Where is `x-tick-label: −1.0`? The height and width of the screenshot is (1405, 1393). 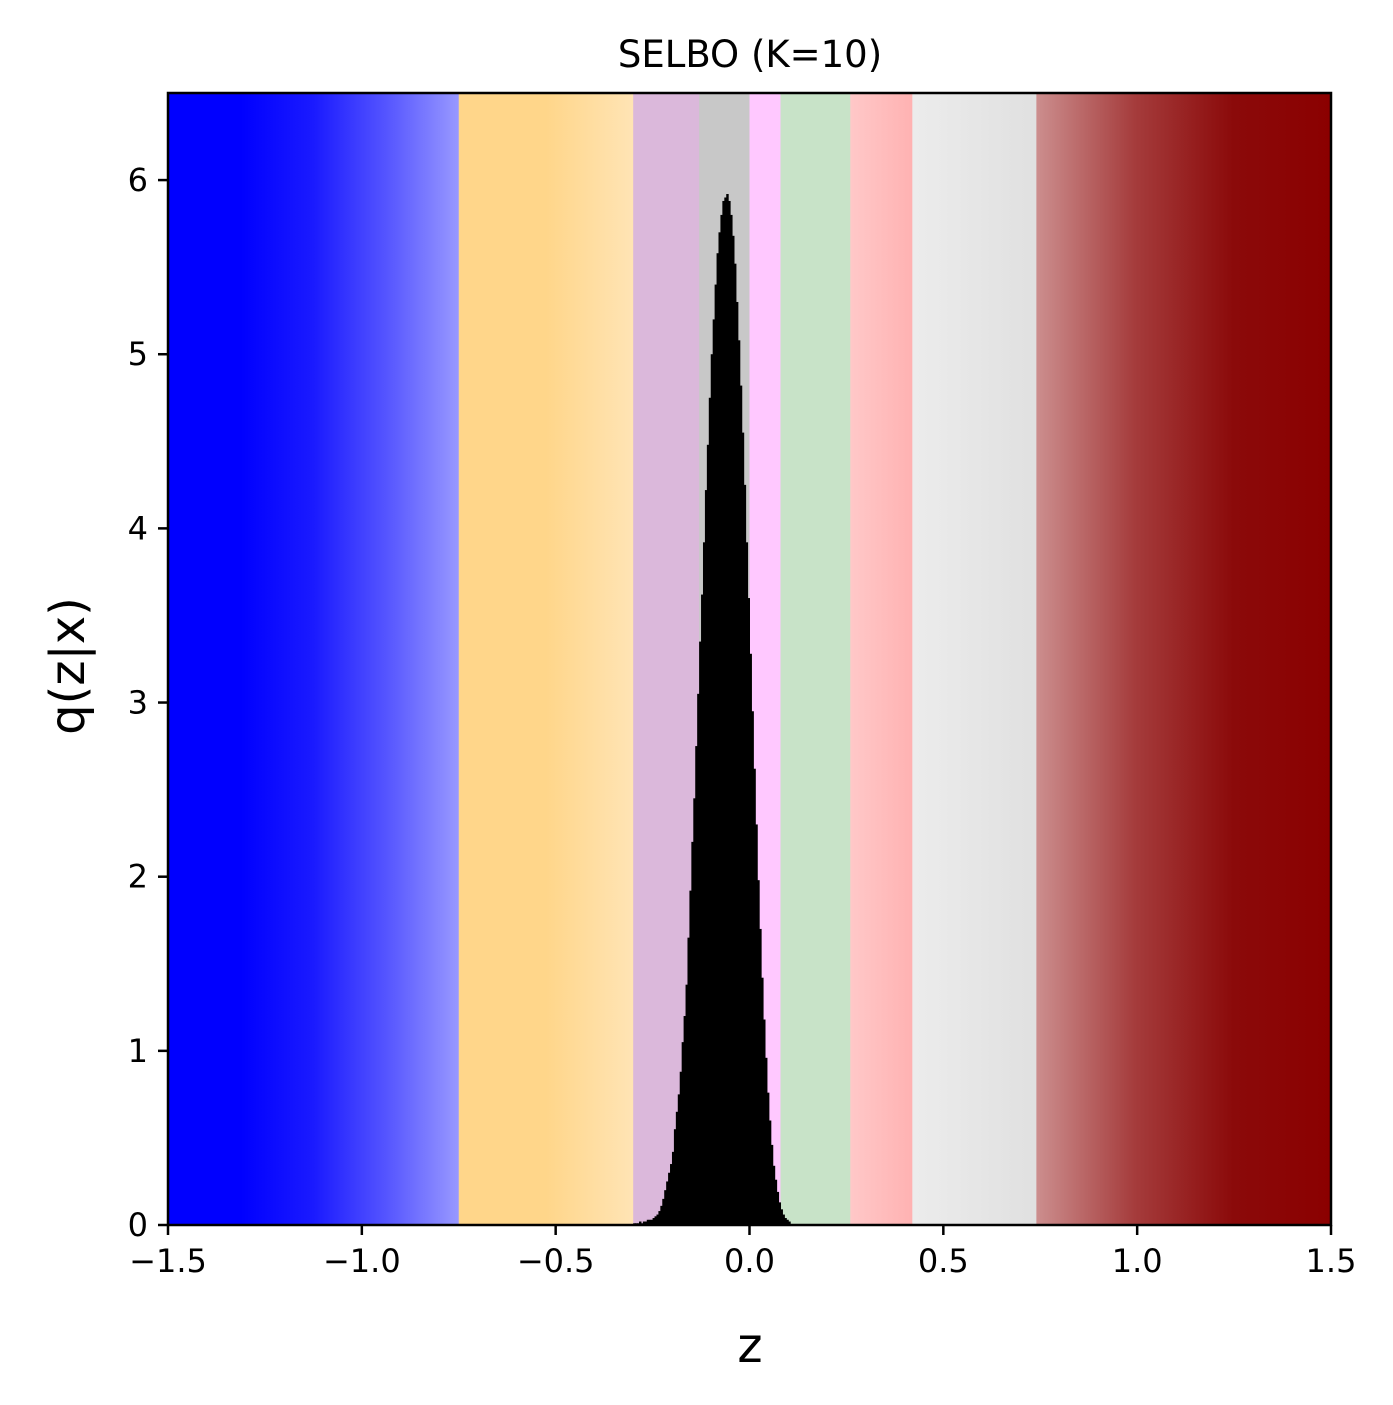 x-tick-label: −1.0 is located at coordinates (362, 1261).